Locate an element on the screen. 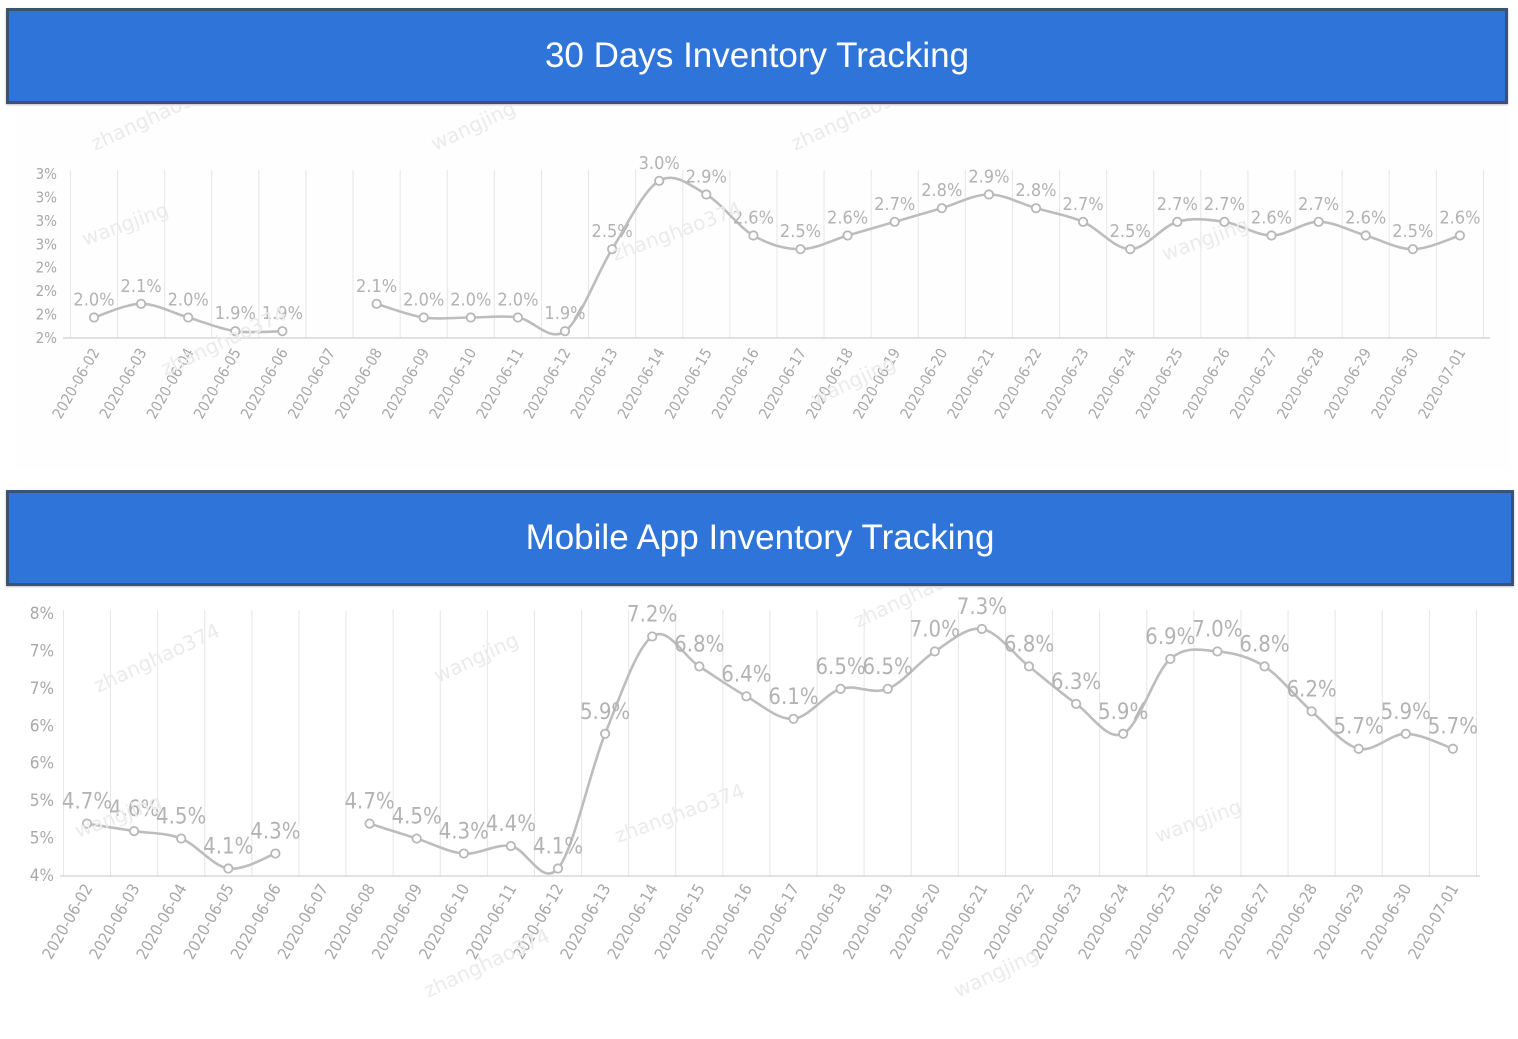  chart2-title-banner: Mobile App Inventory Tracking is located at coordinates (760, 538).